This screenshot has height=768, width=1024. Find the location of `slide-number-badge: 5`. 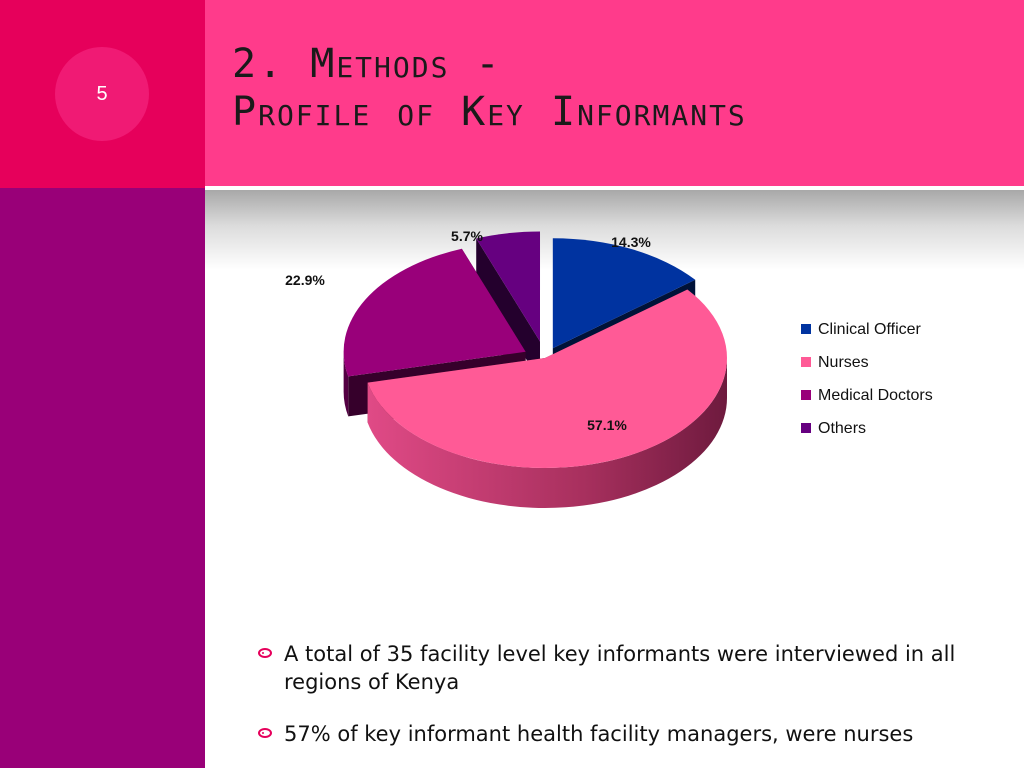

slide-number-badge: 5 is located at coordinates (102, 94).